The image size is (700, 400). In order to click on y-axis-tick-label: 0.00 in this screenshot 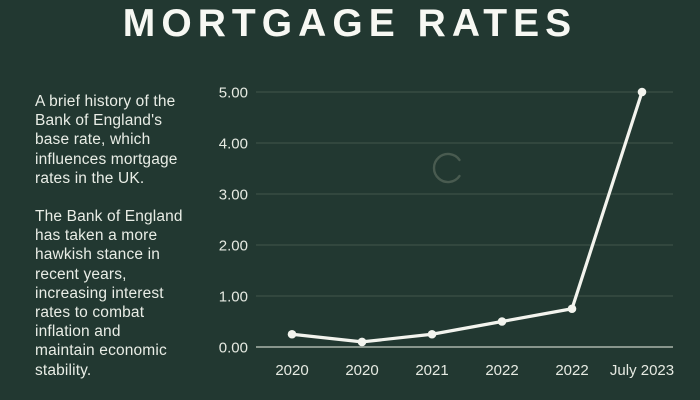, I will do `click(233, 348)`.